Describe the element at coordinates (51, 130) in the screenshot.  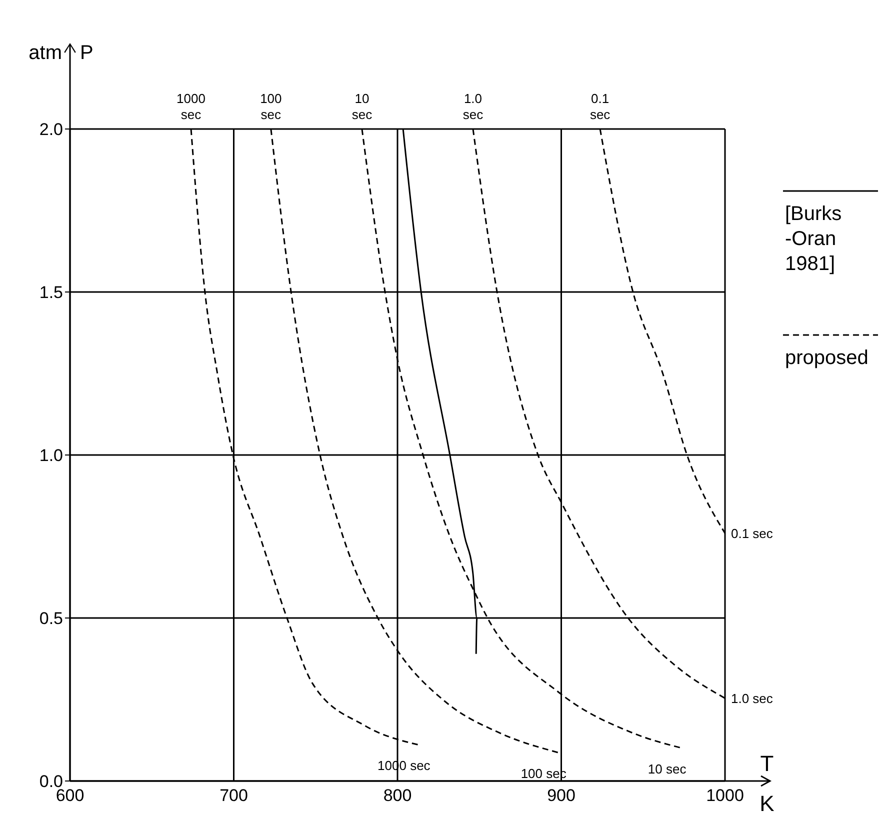
I see `y-tick-label: 2.0` at that location.